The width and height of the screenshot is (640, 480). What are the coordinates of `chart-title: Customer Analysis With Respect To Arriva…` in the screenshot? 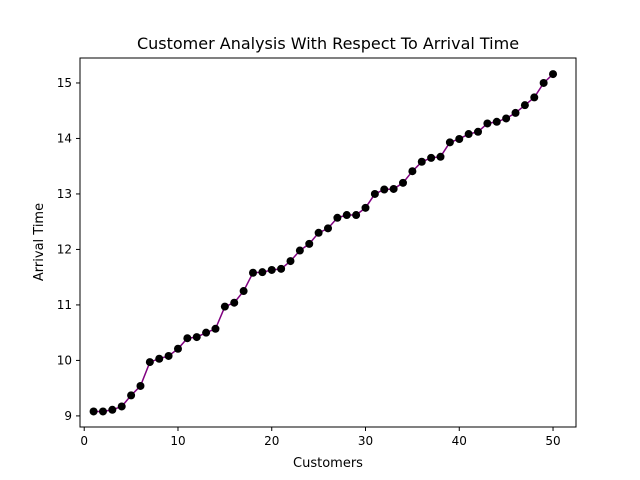 It's located at (328, 43).